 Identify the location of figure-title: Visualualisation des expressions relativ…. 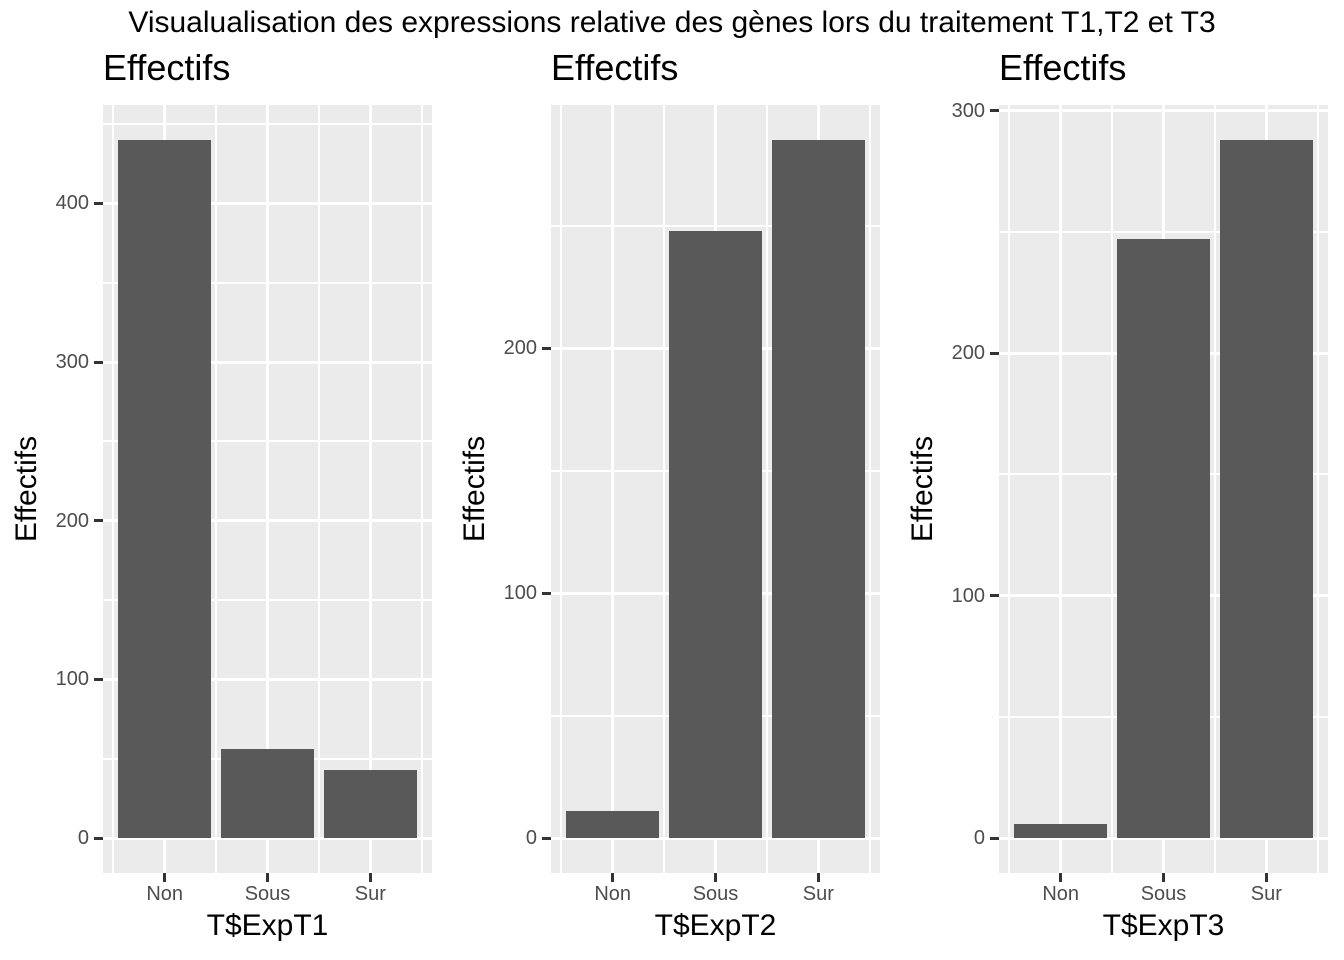
(672, 22).